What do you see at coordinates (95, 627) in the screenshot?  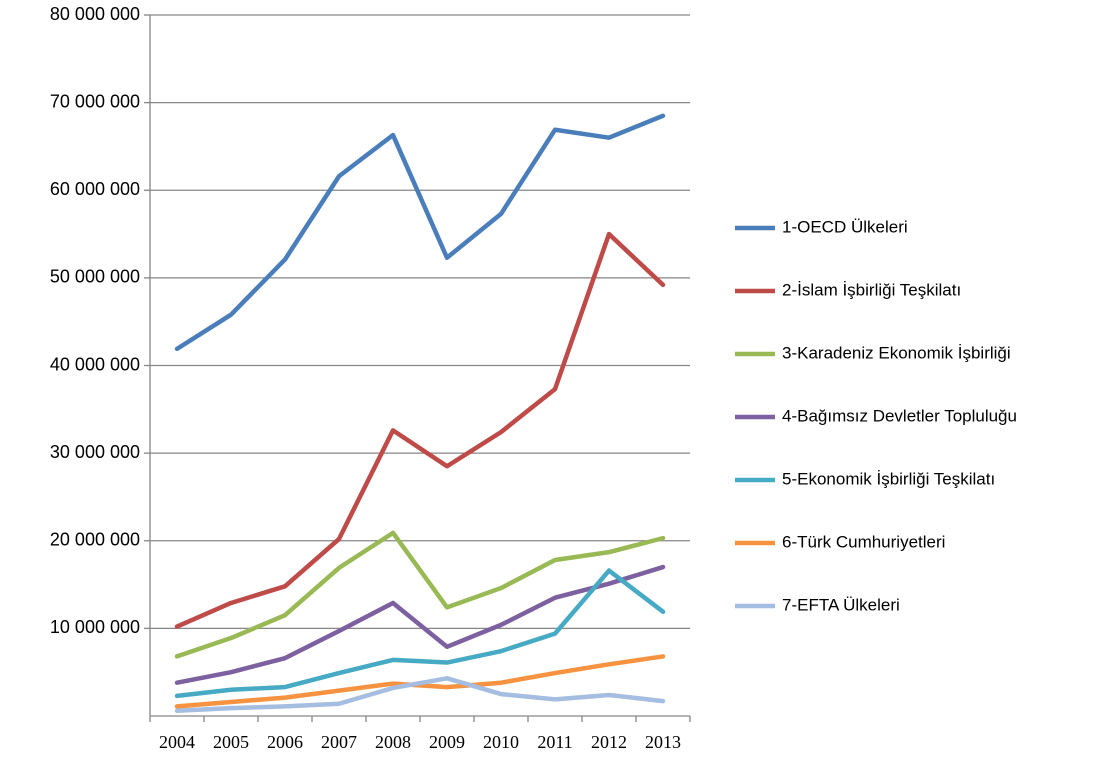 I see `y-tick-label: 10 000 000` at bounding box center [95, 627].